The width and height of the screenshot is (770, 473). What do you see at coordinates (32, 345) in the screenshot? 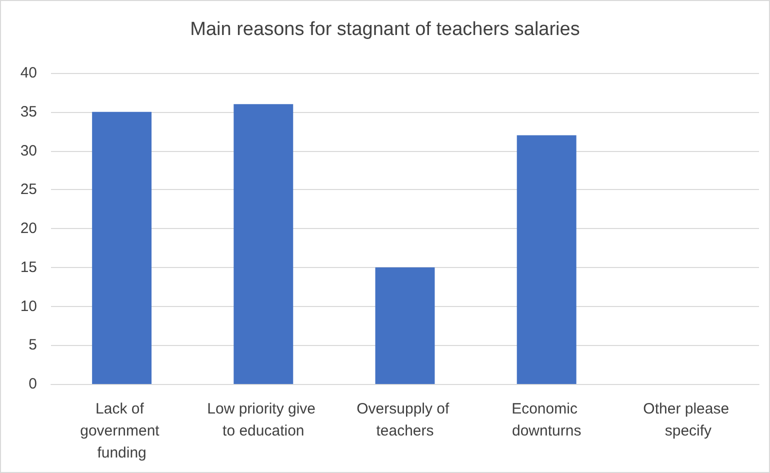
I see `y-tick-label: 5` at bounding box center [32, 345].